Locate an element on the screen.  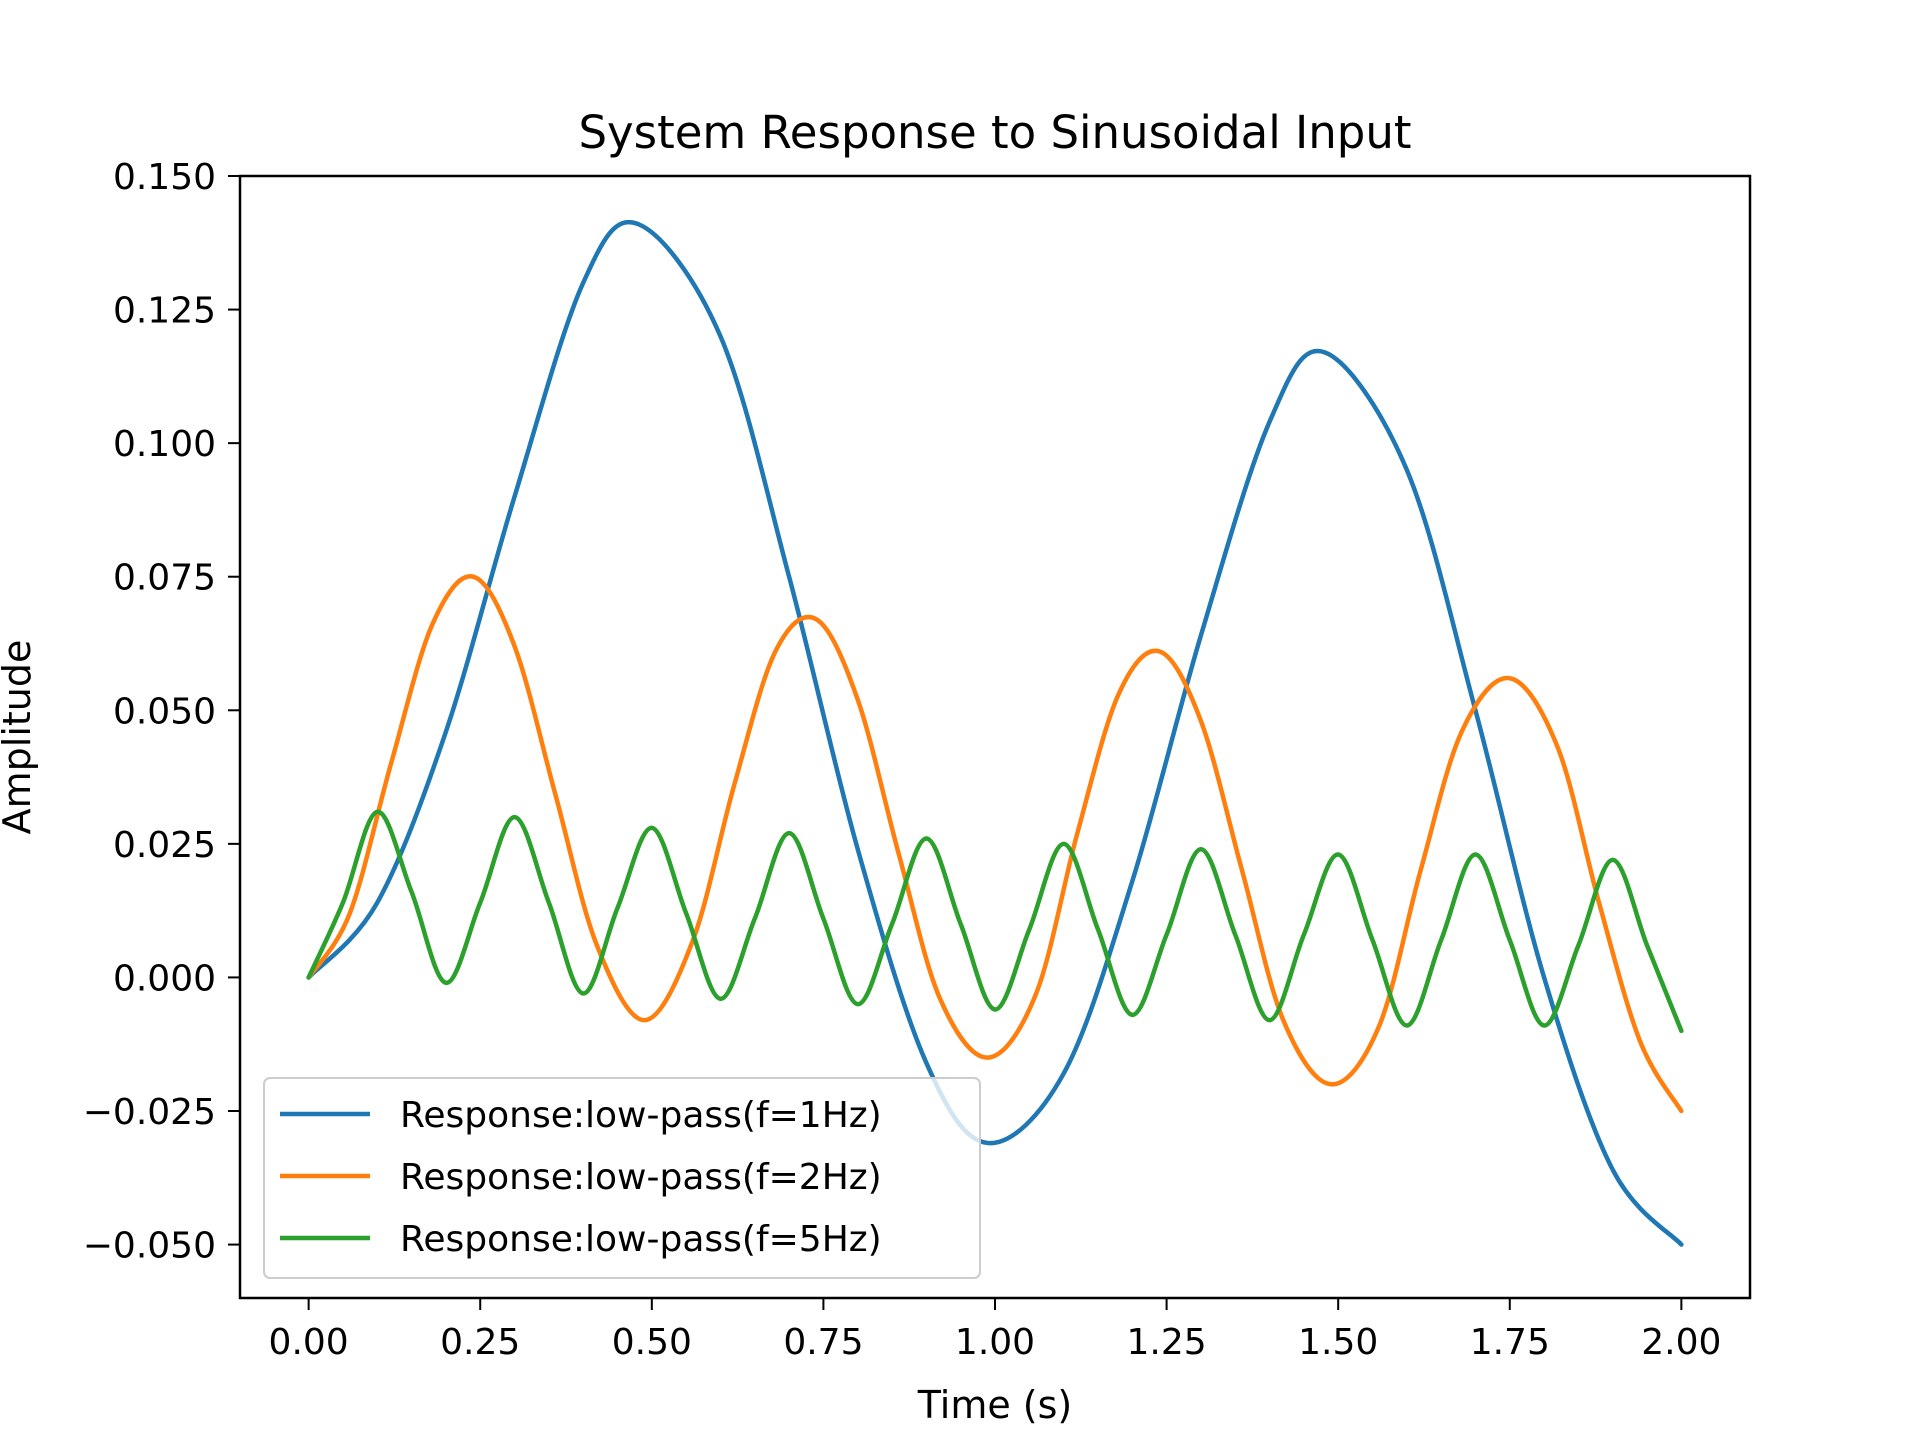
legend-item: Response:low-pass(f=1Hz) is located at coordinates (581, 1115).